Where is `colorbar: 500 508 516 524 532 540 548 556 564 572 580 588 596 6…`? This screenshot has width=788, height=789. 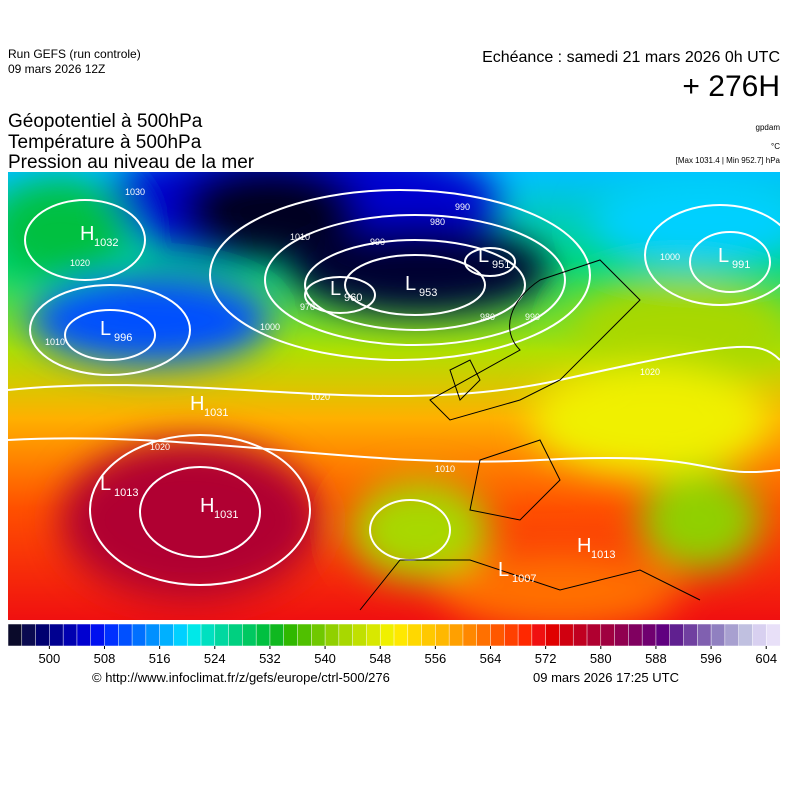 colorbar: 500 508 516 524 532 540 548 556 564 572 580 588 596 6… is located at coordinates (394, 644).